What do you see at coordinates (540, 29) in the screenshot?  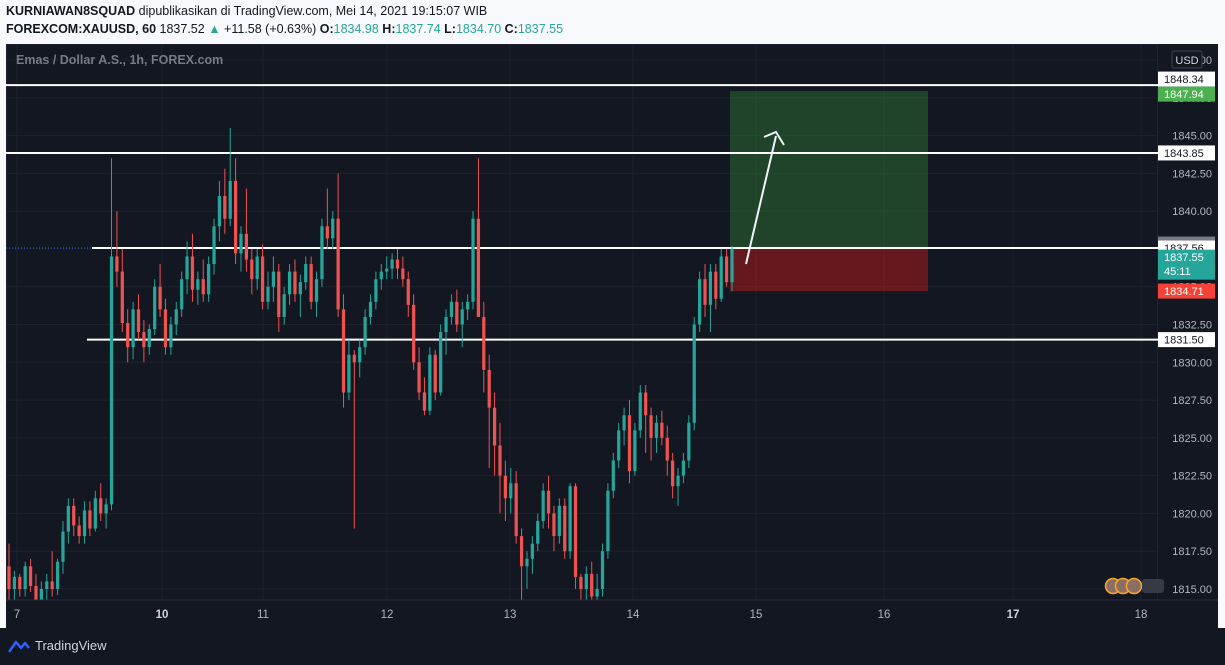 I see `close-value: 1837.55` at bounding box center [540, 29].